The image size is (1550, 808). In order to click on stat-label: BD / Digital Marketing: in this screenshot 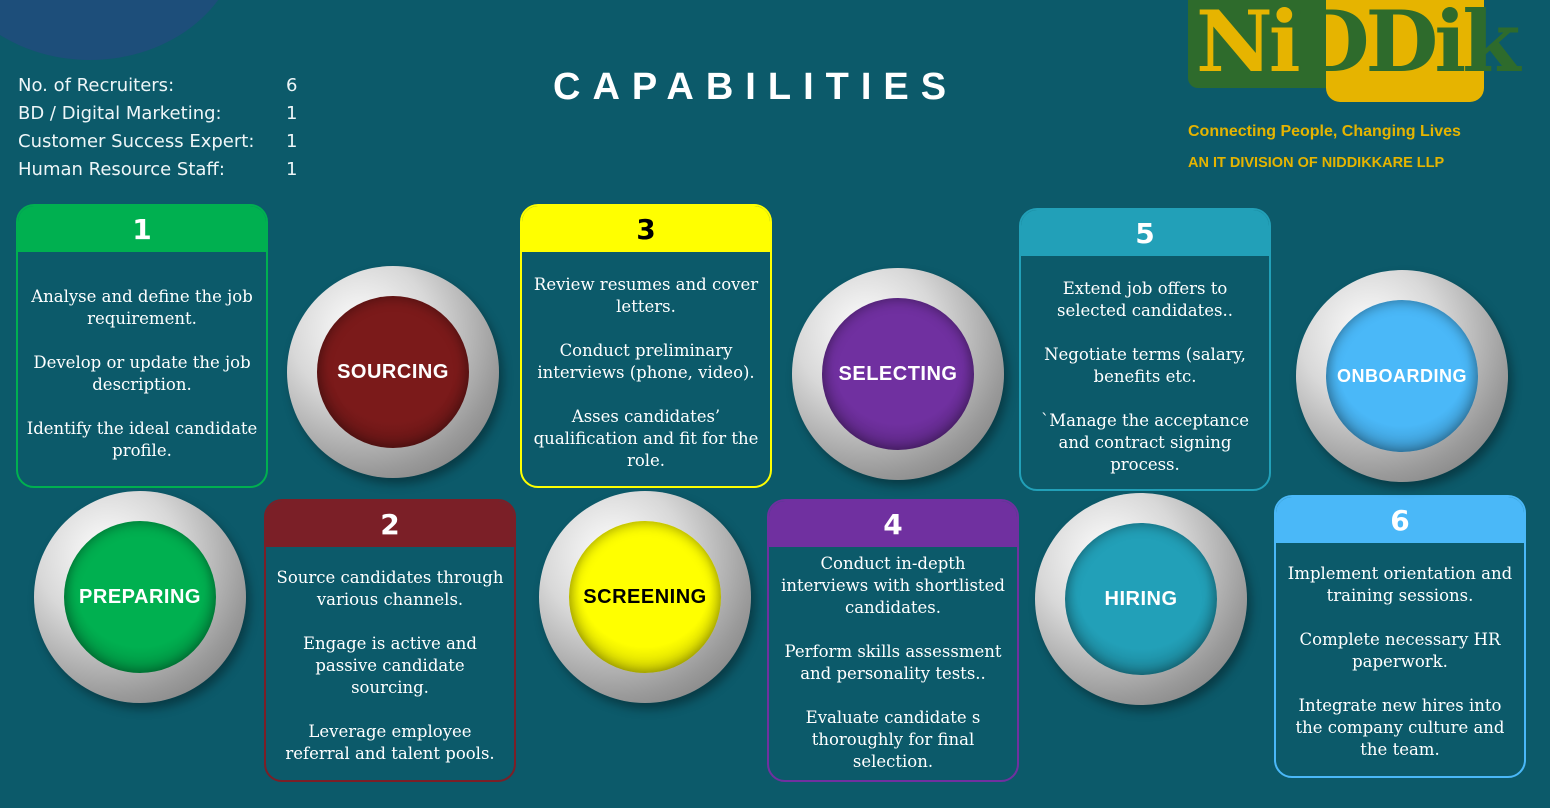, I will do `click(120, 113)`.